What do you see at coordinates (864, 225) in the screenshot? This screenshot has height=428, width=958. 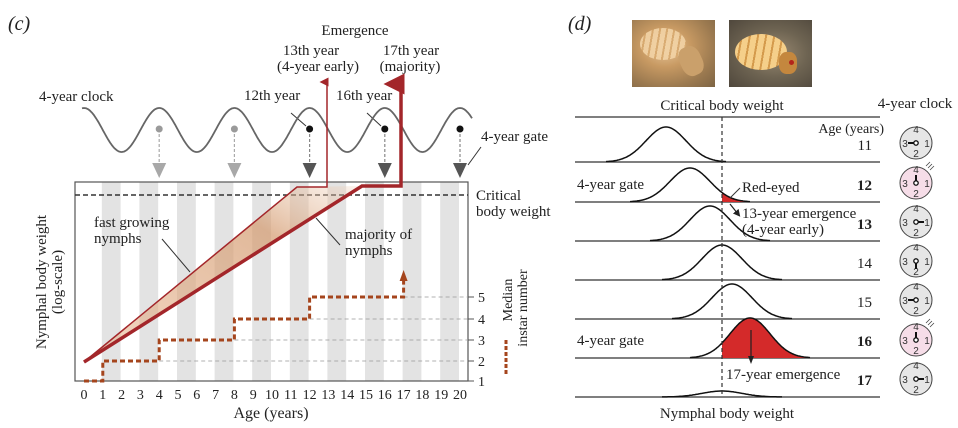 I see `row-age-label: 13` at bounding box center [864, 225].